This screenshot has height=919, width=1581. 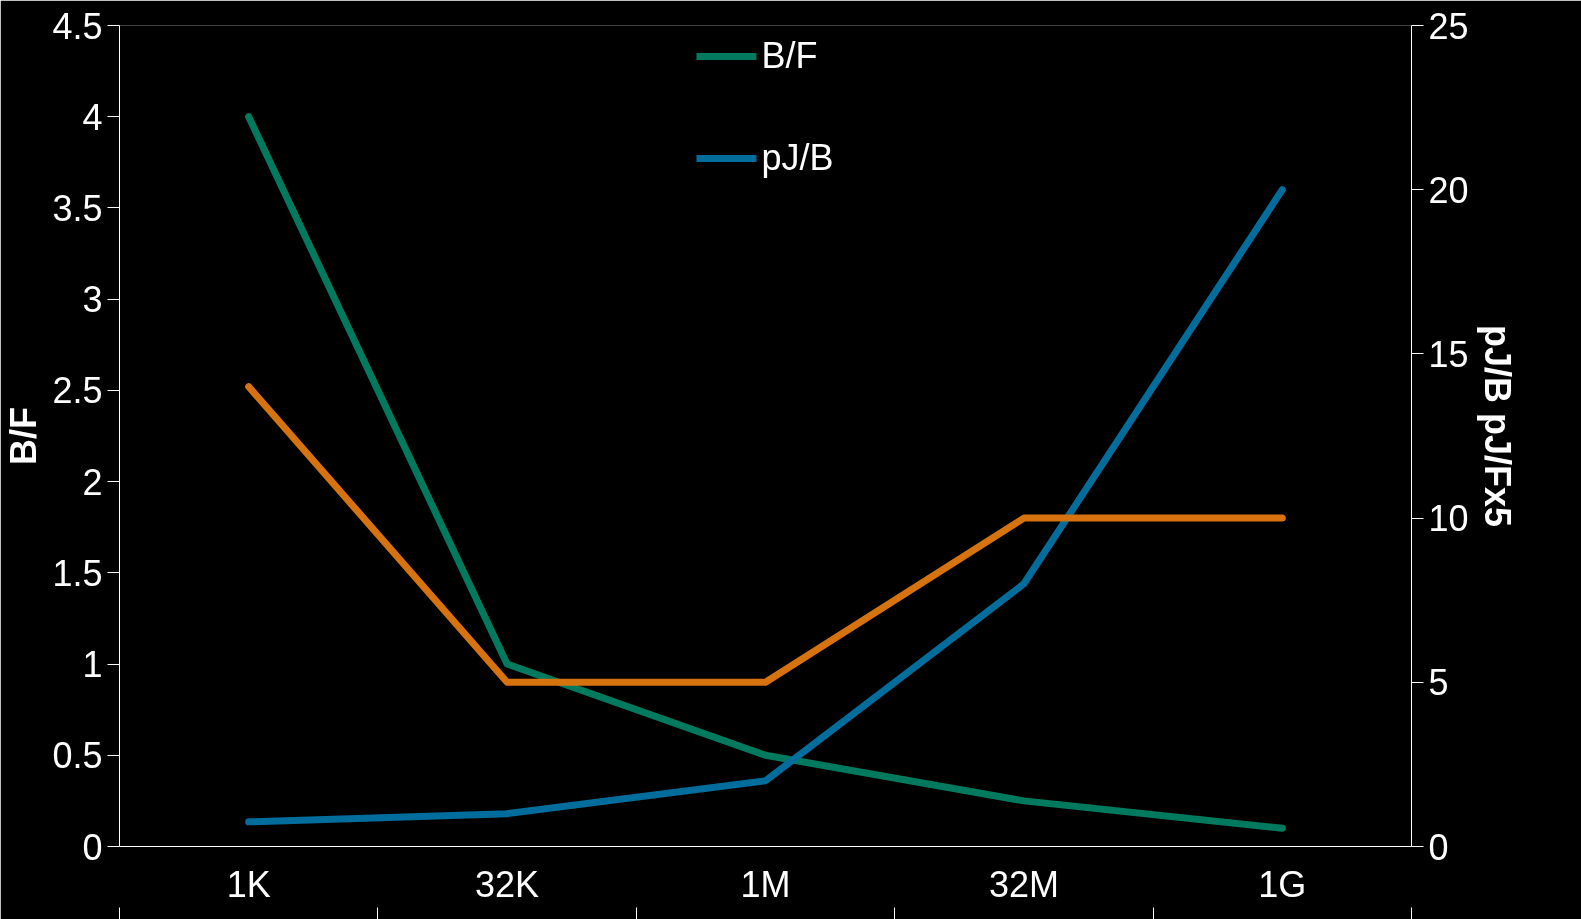 I want to click on x-tick-label: 1M, so click(x=765, y=884).